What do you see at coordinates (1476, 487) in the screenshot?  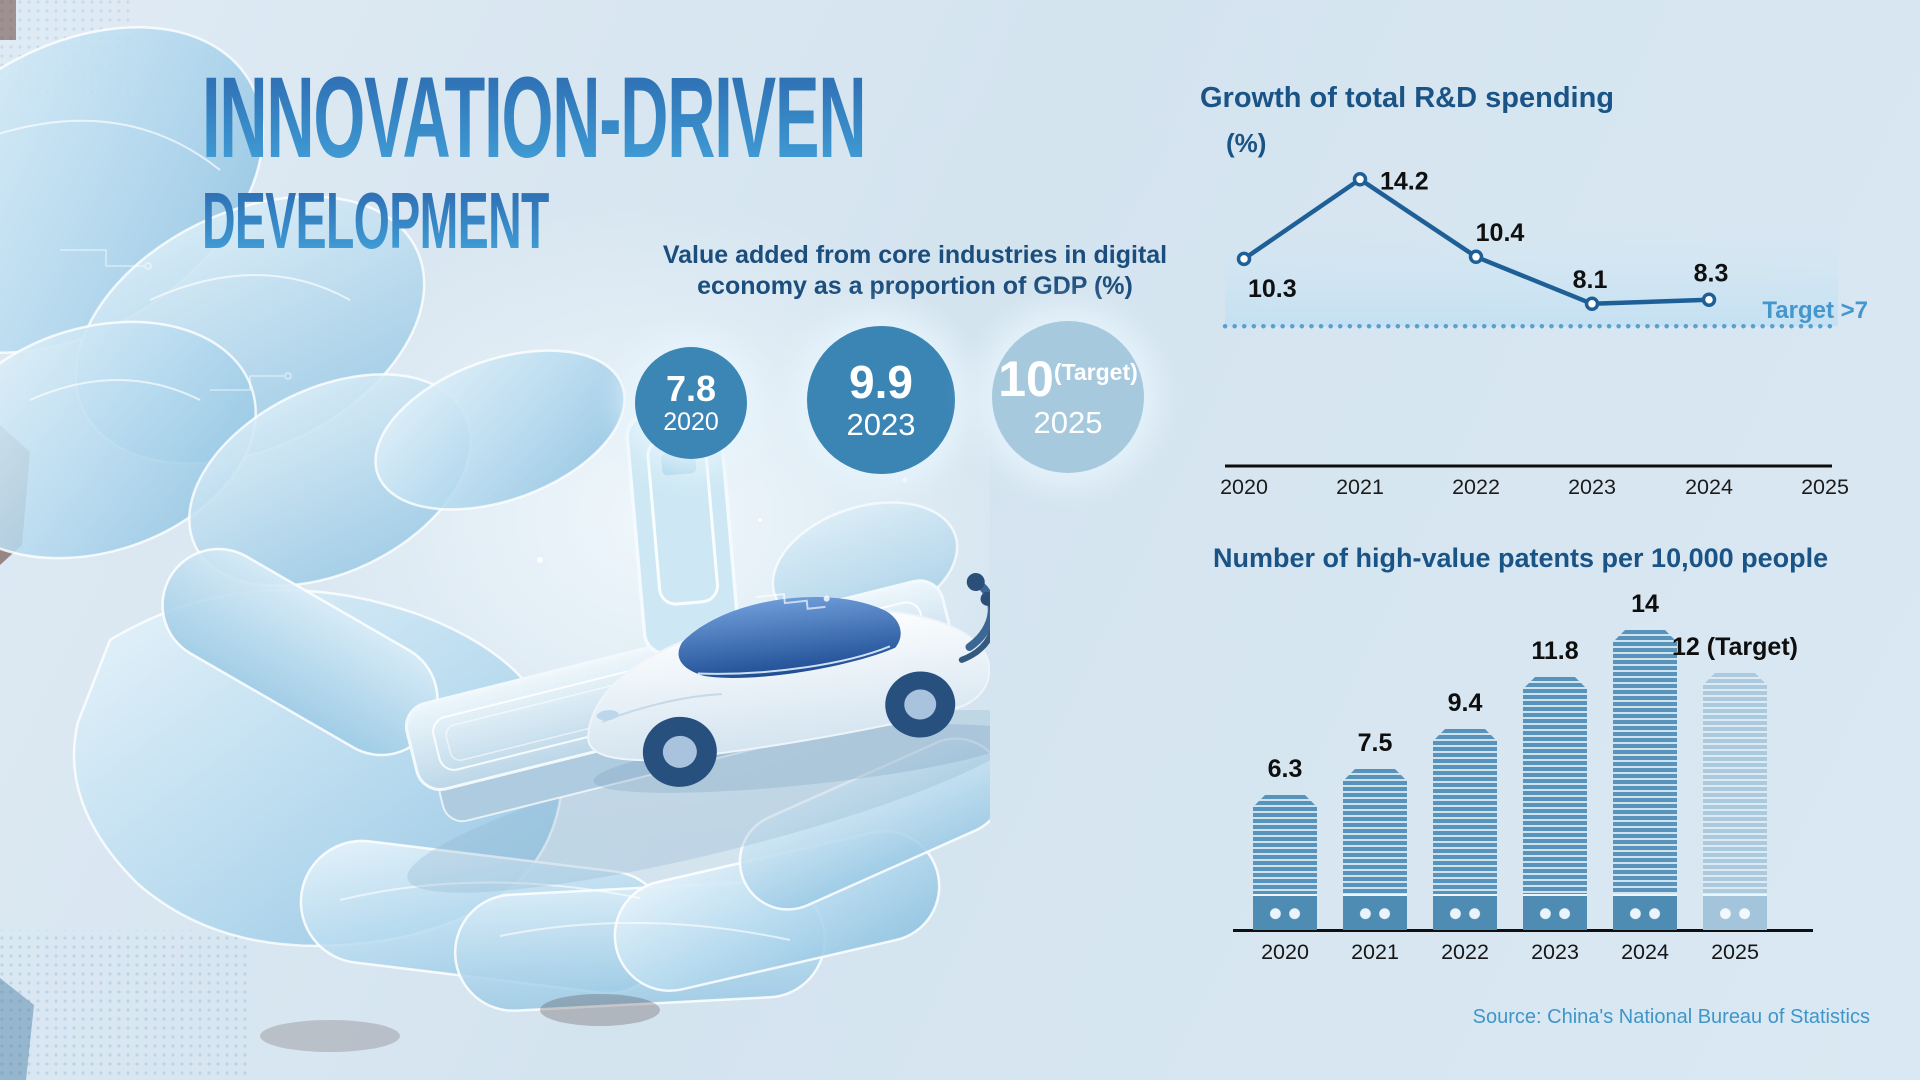 I see `x-axis-tick: 2022` at bounding box center [1476, 487].